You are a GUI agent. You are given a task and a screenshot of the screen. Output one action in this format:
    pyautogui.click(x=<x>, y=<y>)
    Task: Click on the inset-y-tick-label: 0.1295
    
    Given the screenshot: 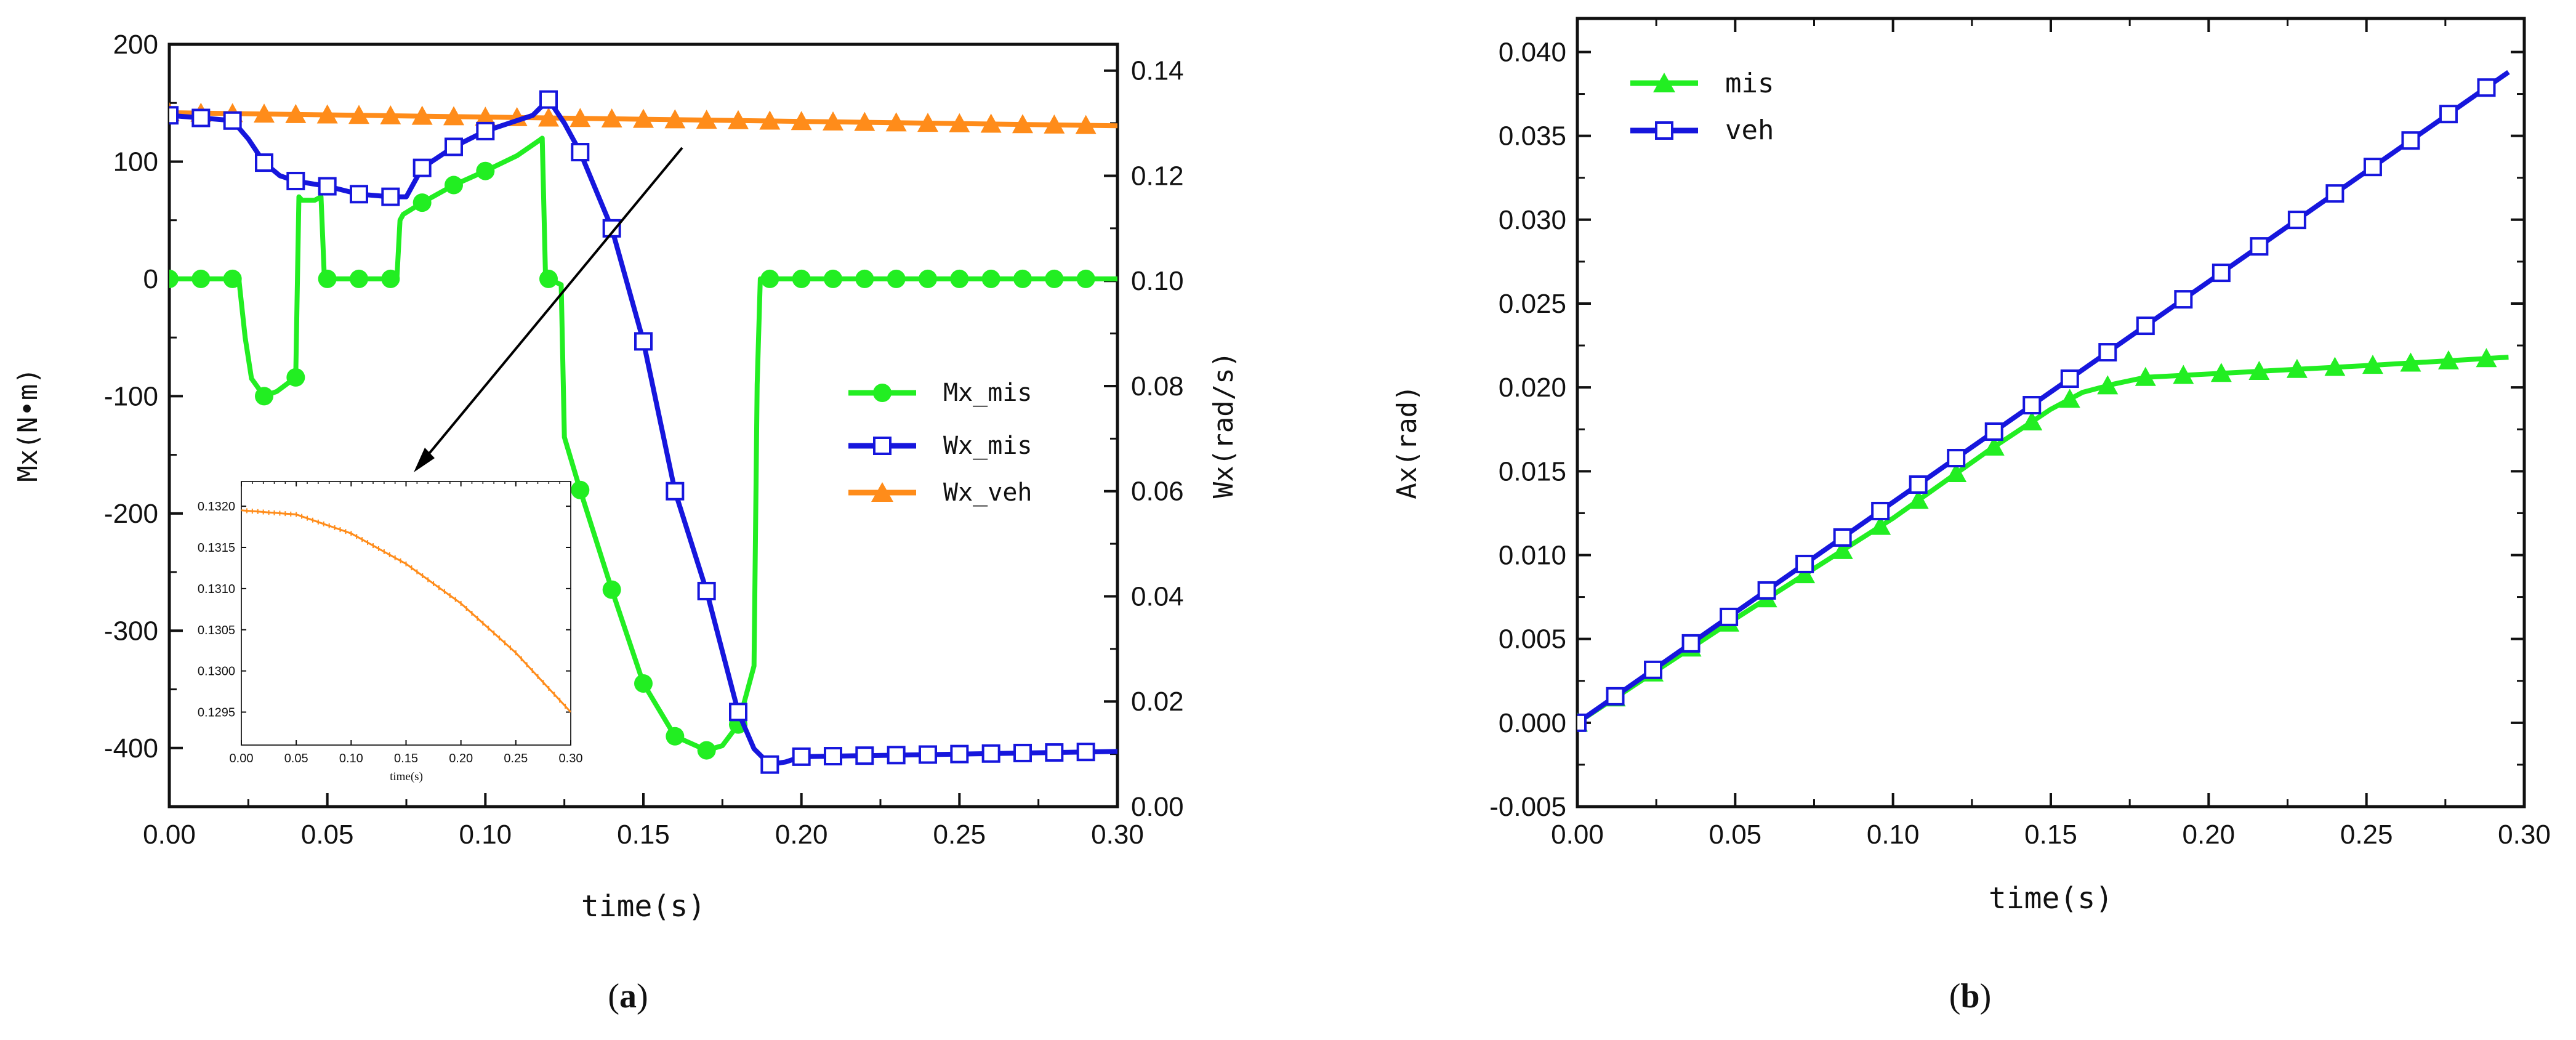 What is the action you would take?
    pyautogui.click(x=216, y=713)
    